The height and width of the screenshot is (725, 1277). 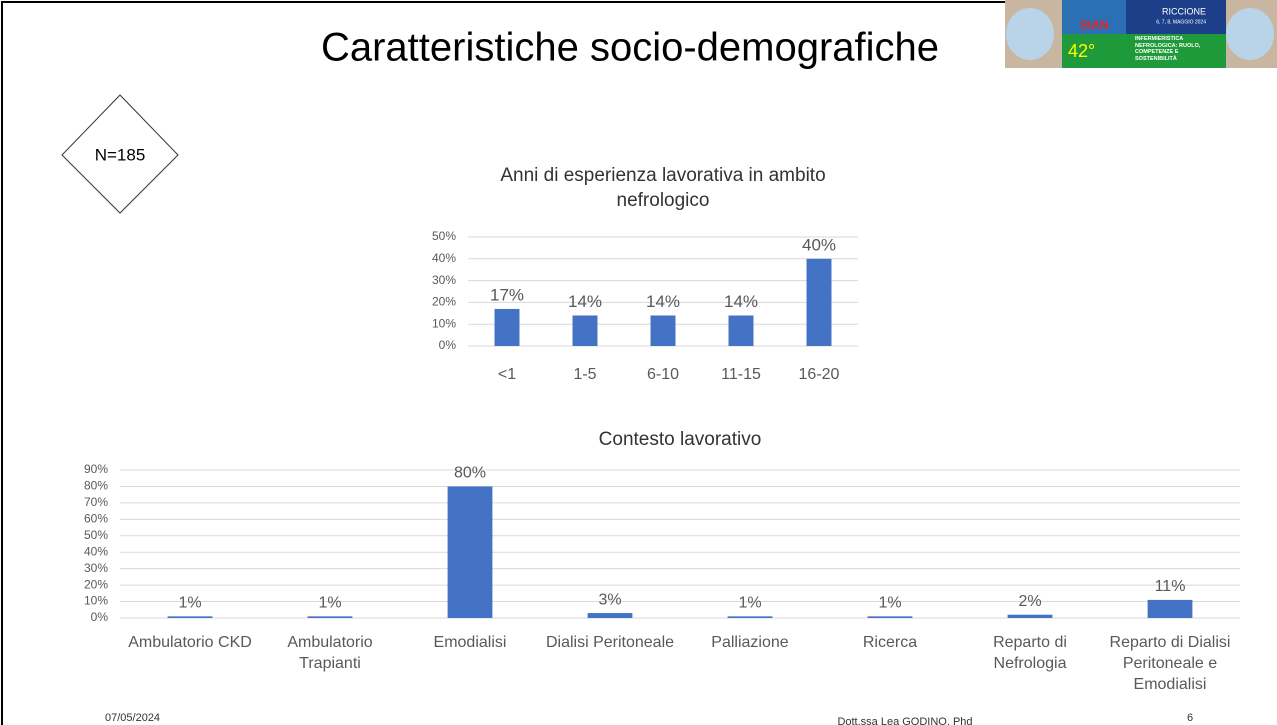 What do you see at coordinates (610, 642) in the screenshot?
I see `x-tick-label: Dialisi Peritoneale` at bounding box center [610, 642].